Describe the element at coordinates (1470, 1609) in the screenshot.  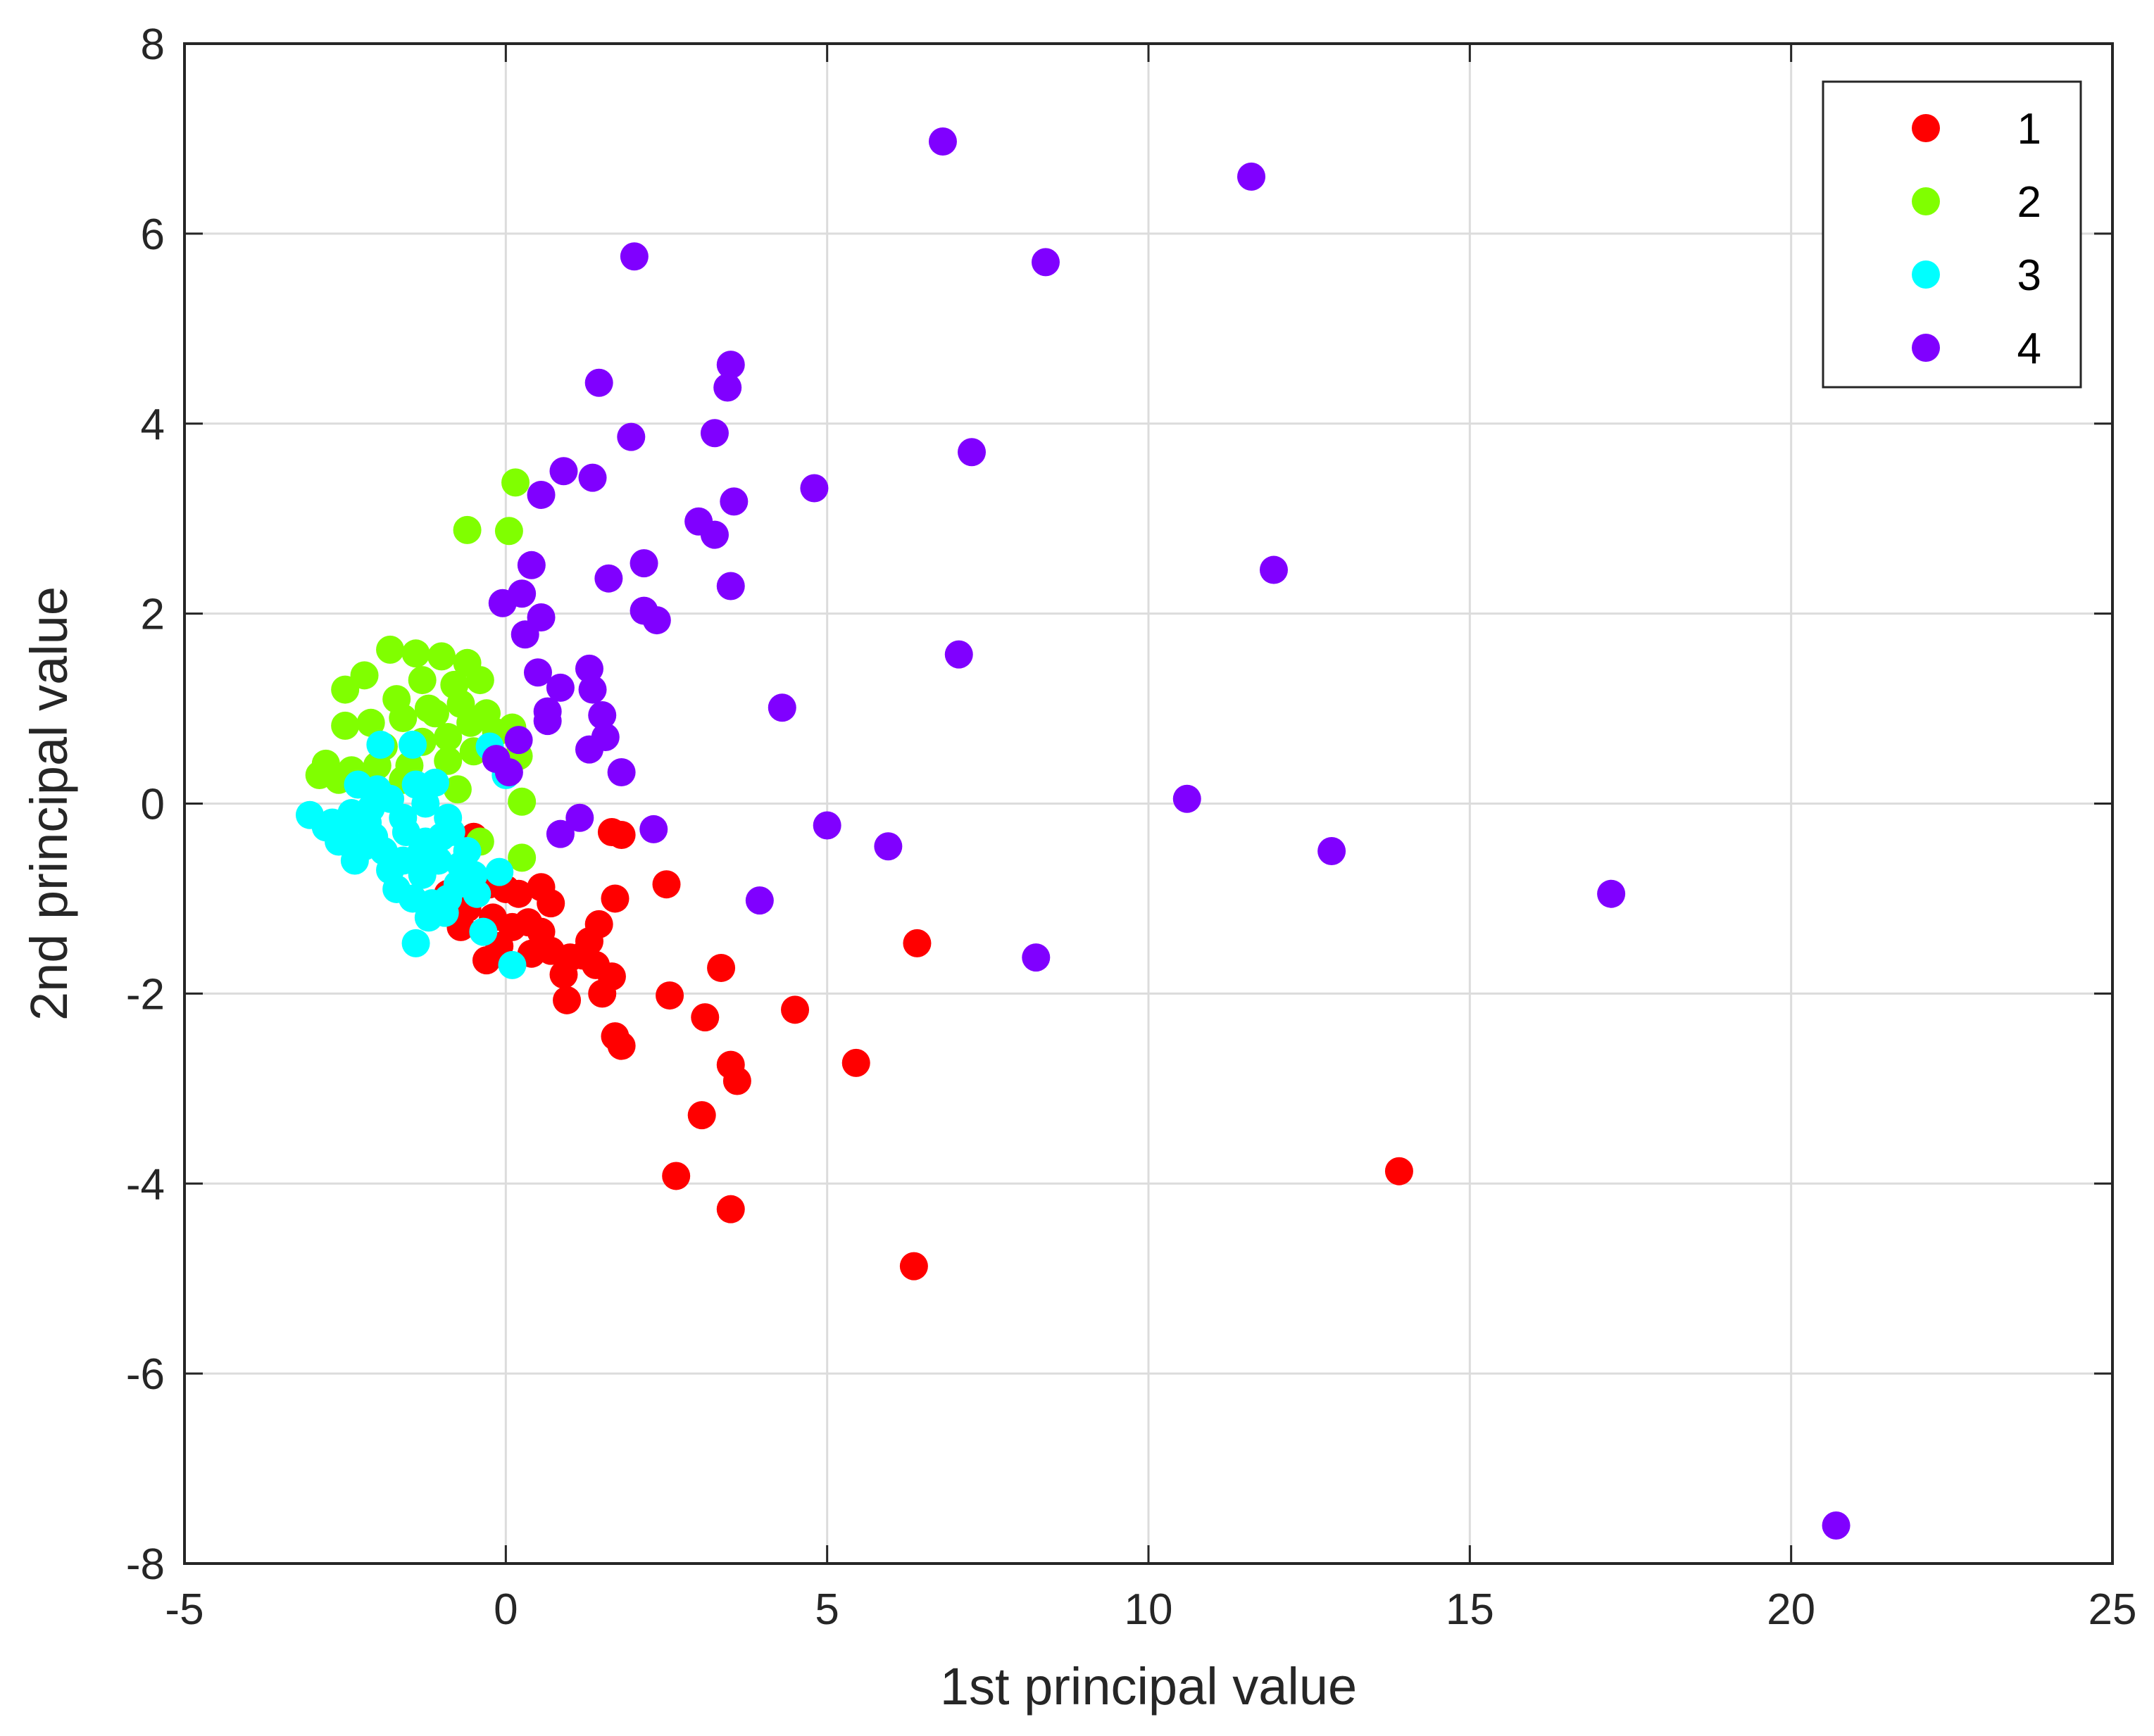
I see `x-tick-label: 15` at that location.